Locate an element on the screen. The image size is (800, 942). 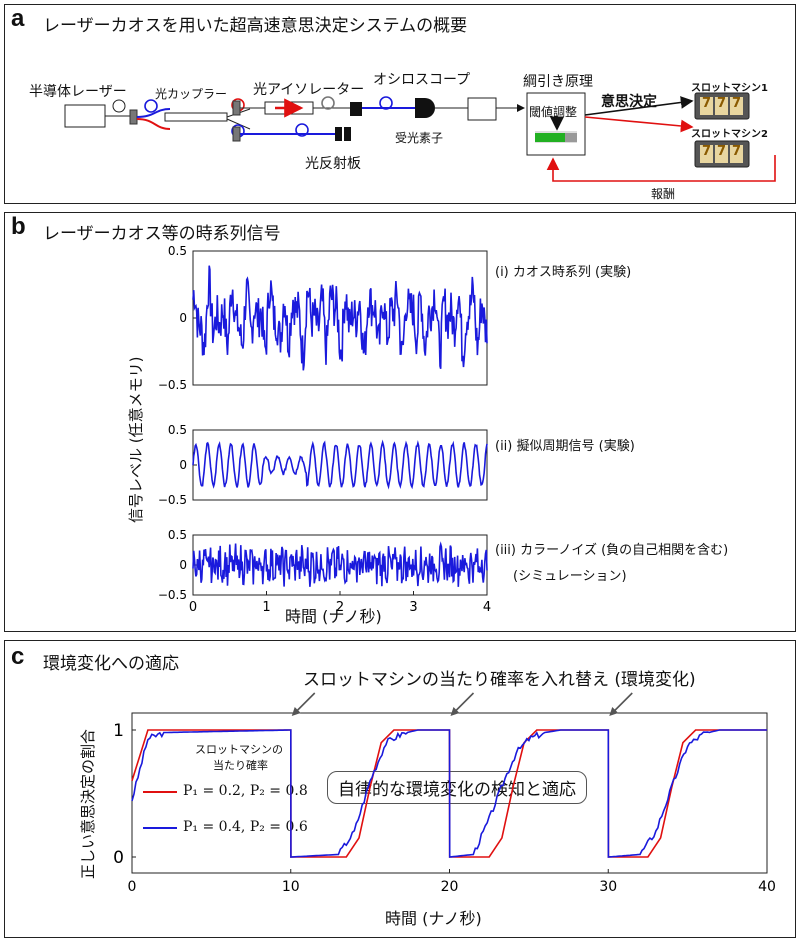
x-tick-label: 3 is located at coordinates (413, 607).